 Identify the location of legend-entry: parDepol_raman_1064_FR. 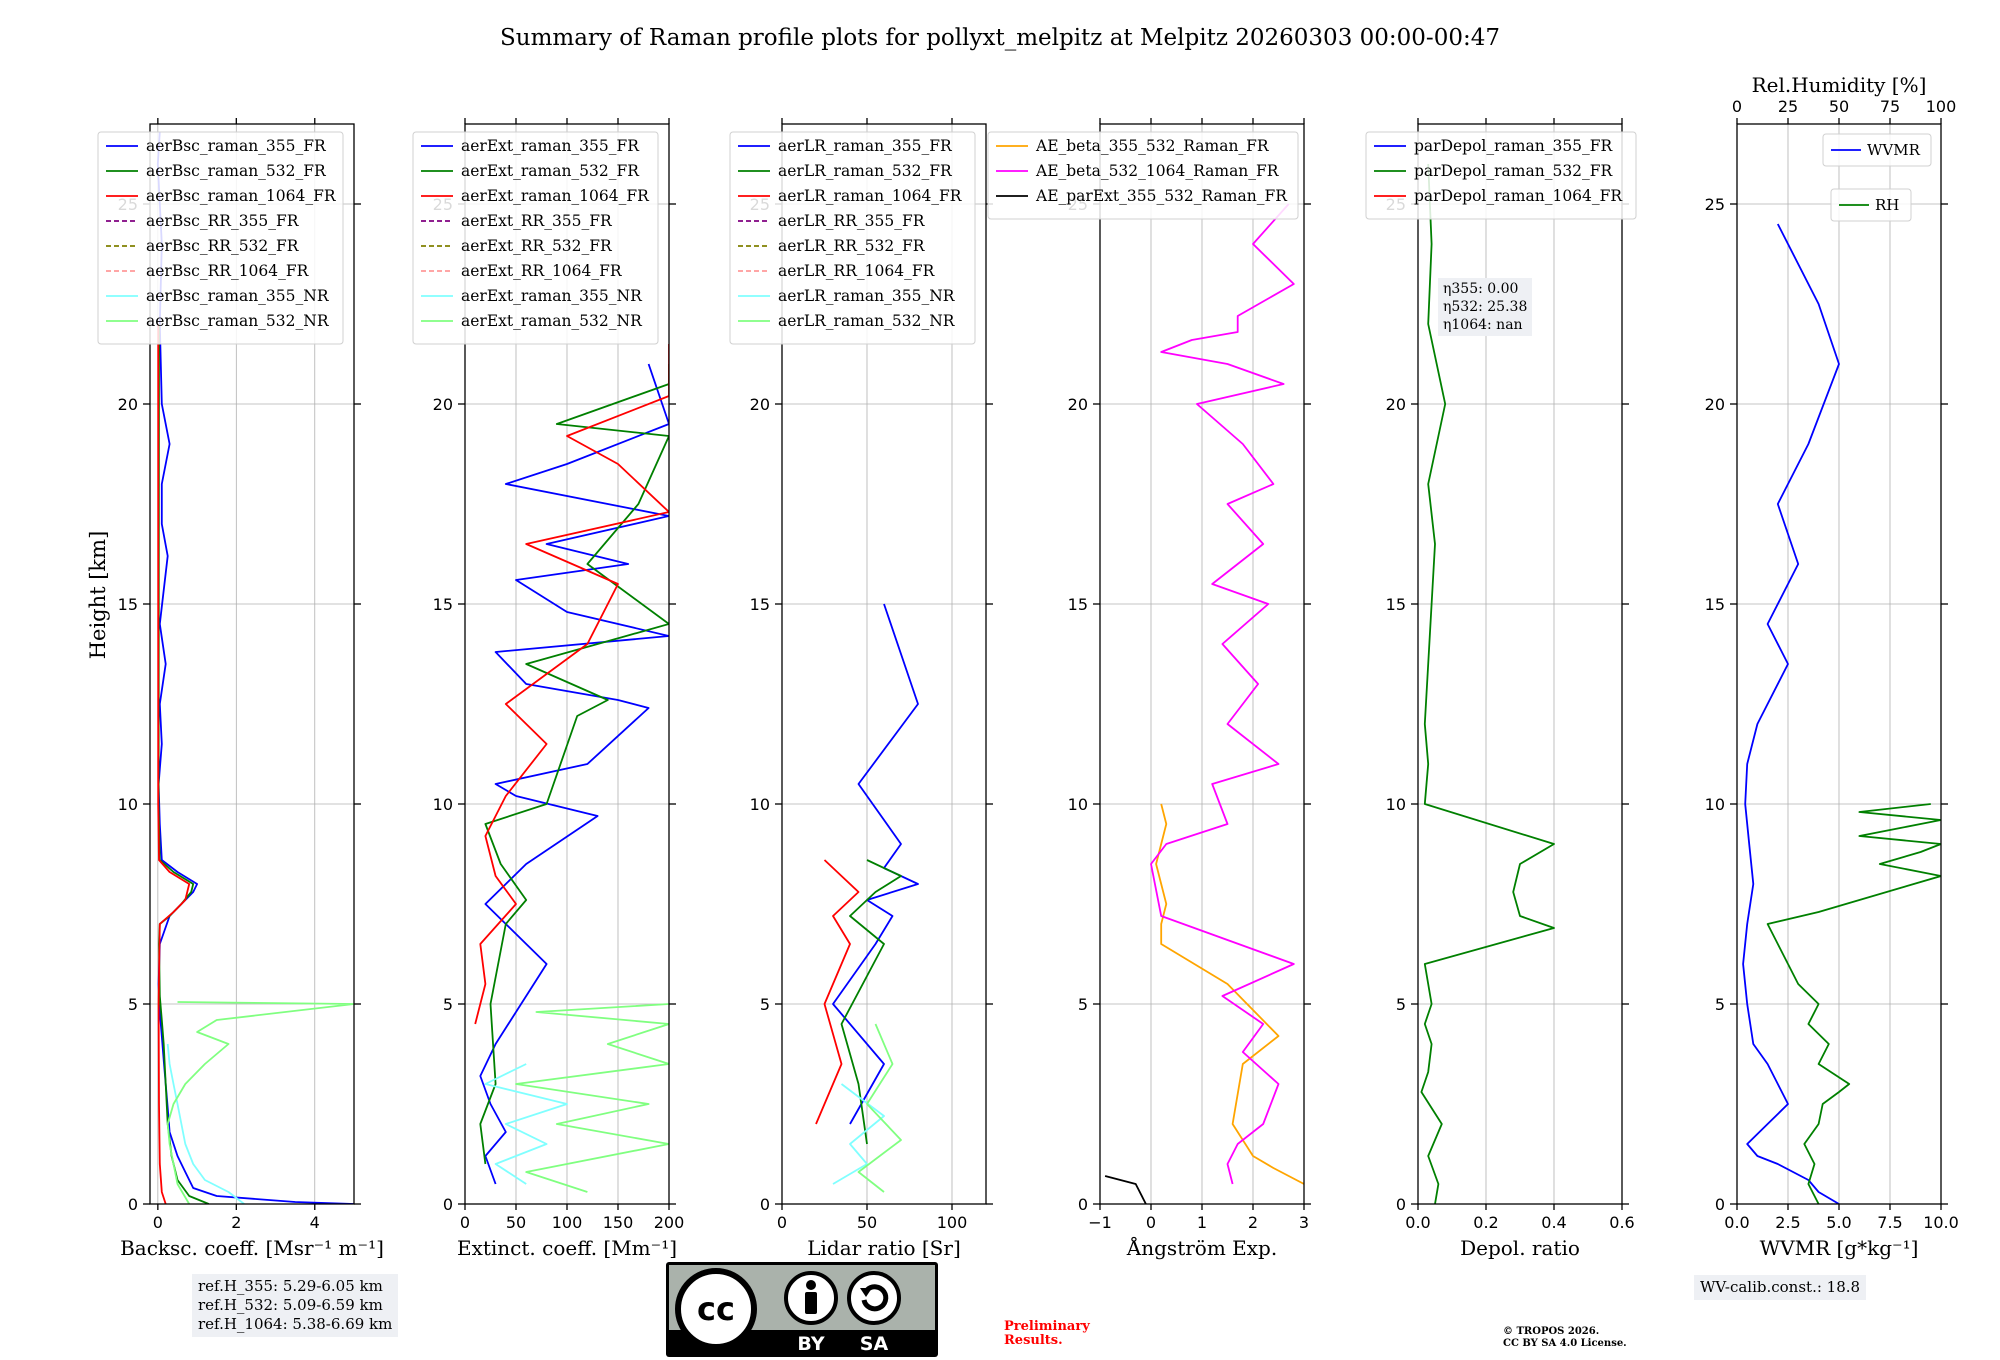
(1518, 196).